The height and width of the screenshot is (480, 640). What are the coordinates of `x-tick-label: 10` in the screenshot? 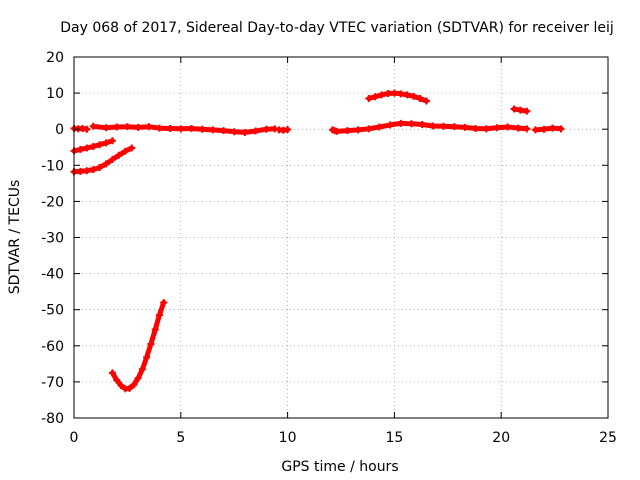 It's located at (288, 438).